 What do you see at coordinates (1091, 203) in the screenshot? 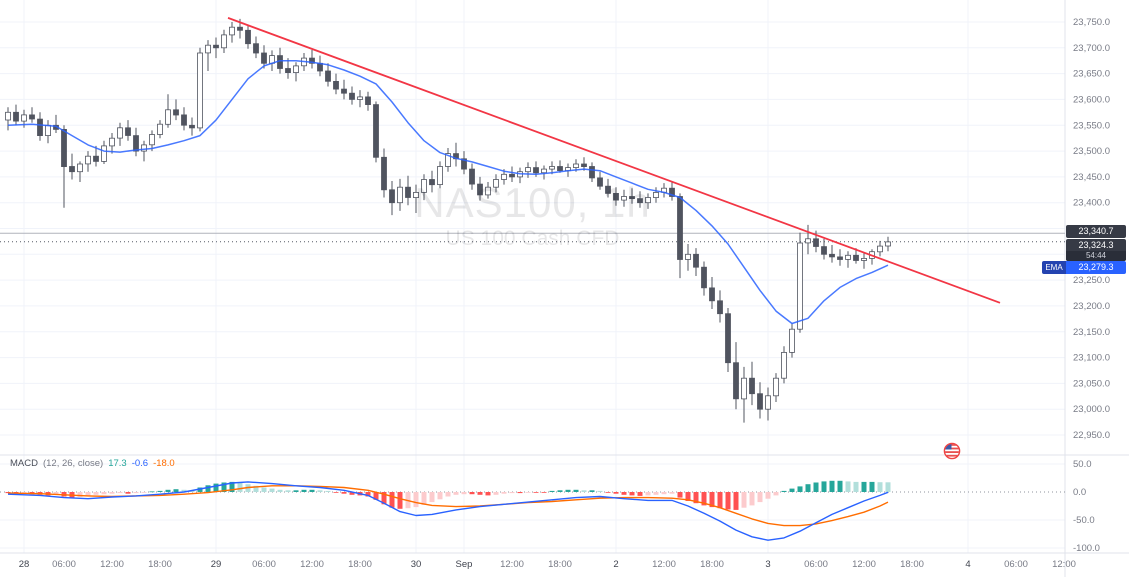
I see `svg-text: 23,400.0` at bounding box center [1091, 203].